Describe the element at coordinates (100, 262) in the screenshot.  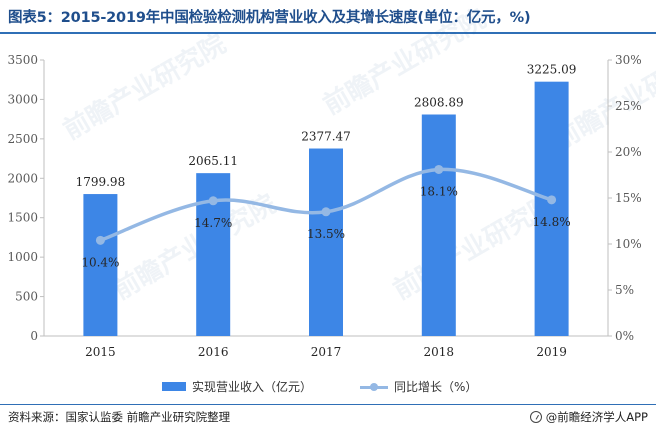
I see `growth-value-label: 10.4%` at that location.